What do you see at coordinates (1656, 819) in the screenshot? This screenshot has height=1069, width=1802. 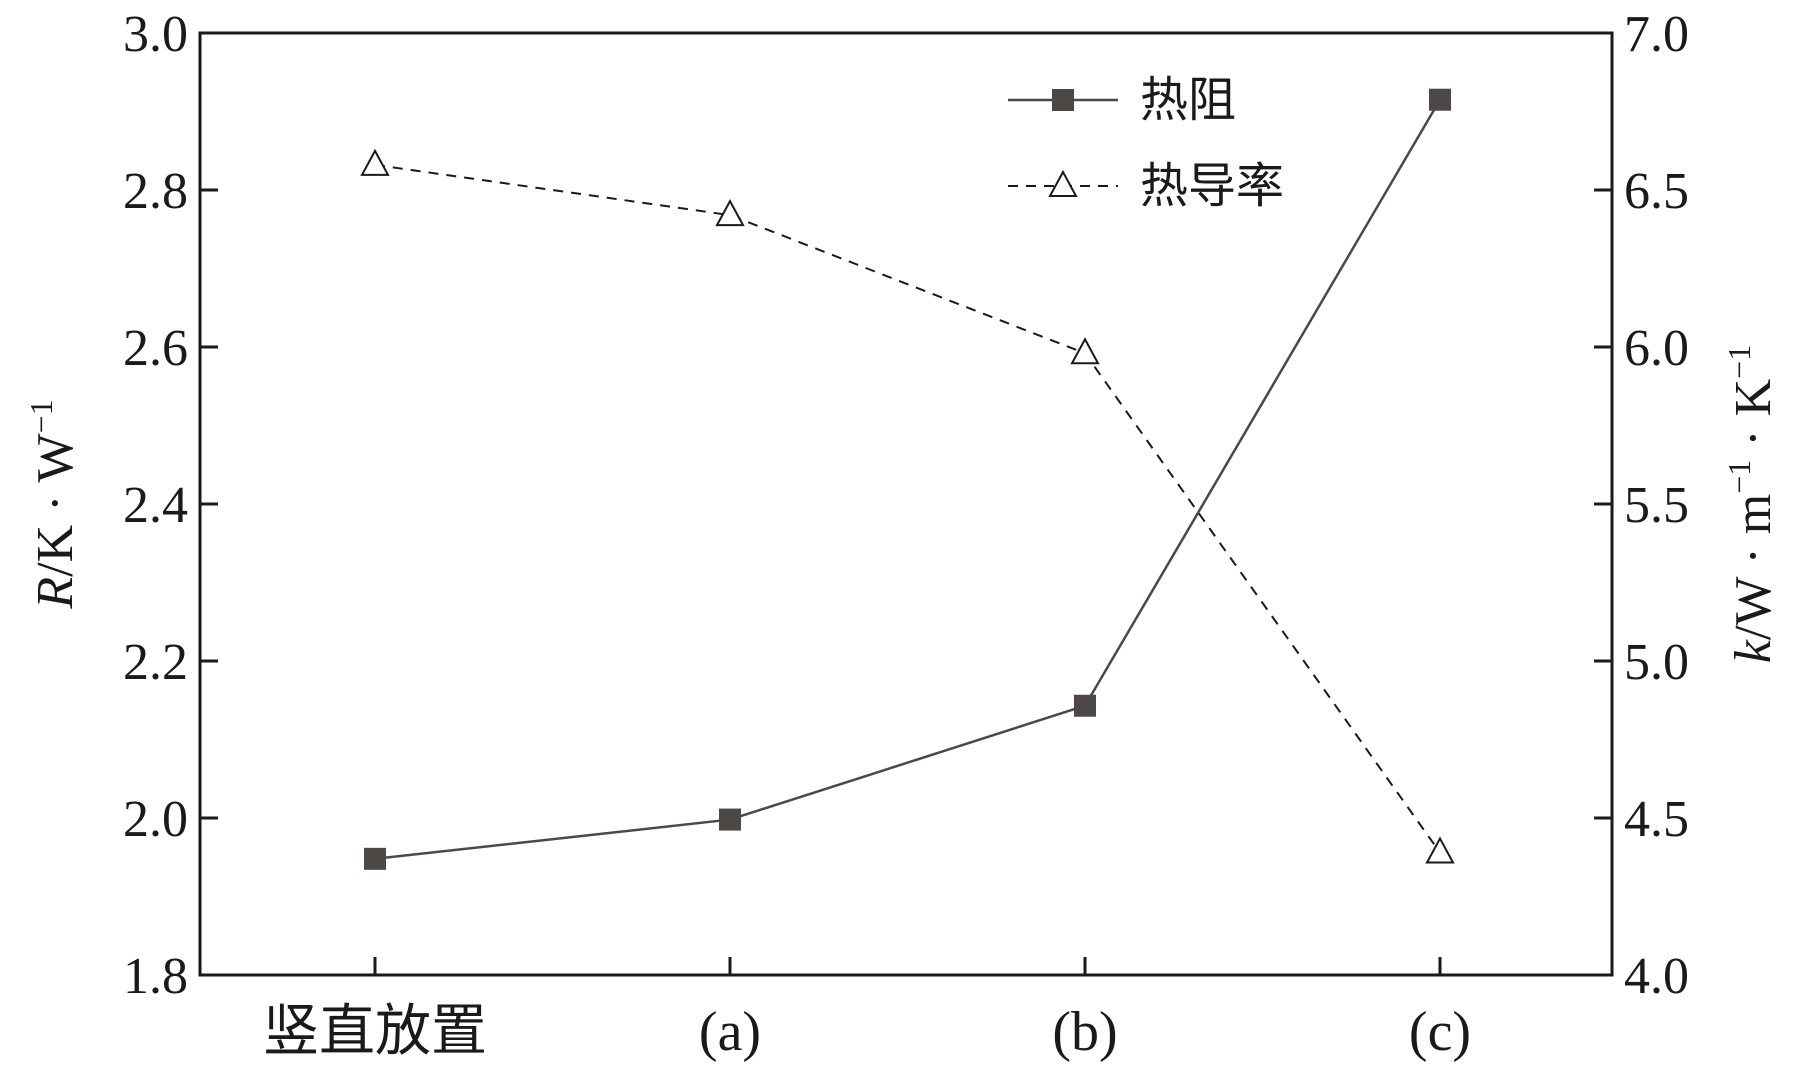 I see `right-tick-label: 4.5` at bounding box center [1656, 819].